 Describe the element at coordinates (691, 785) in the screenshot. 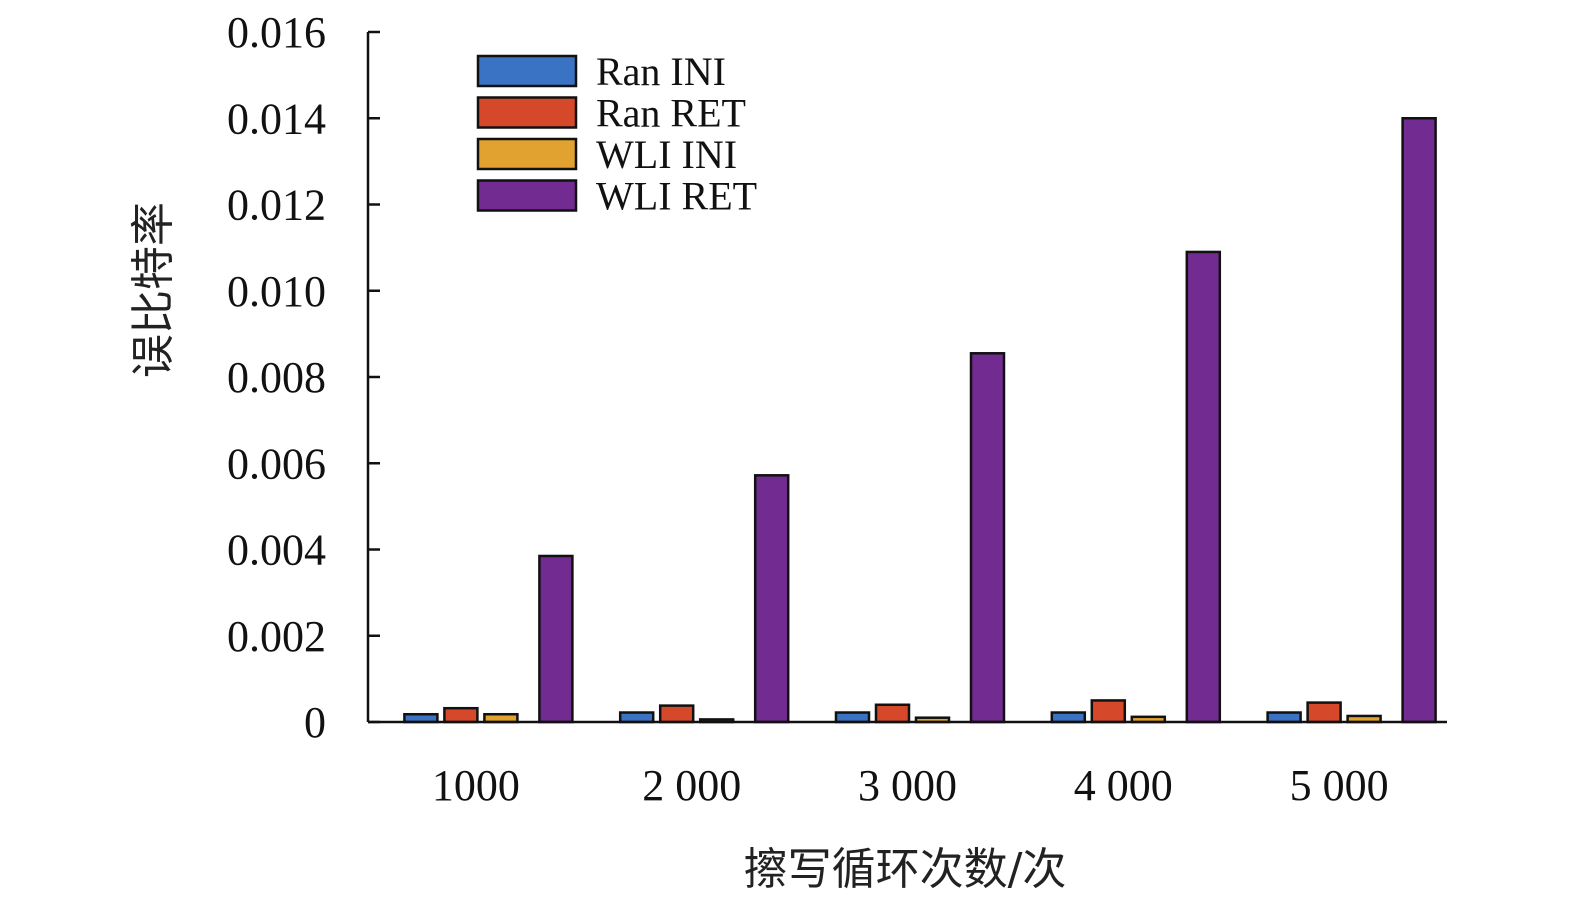

I see `x-tick-label: 2 000` at that location.